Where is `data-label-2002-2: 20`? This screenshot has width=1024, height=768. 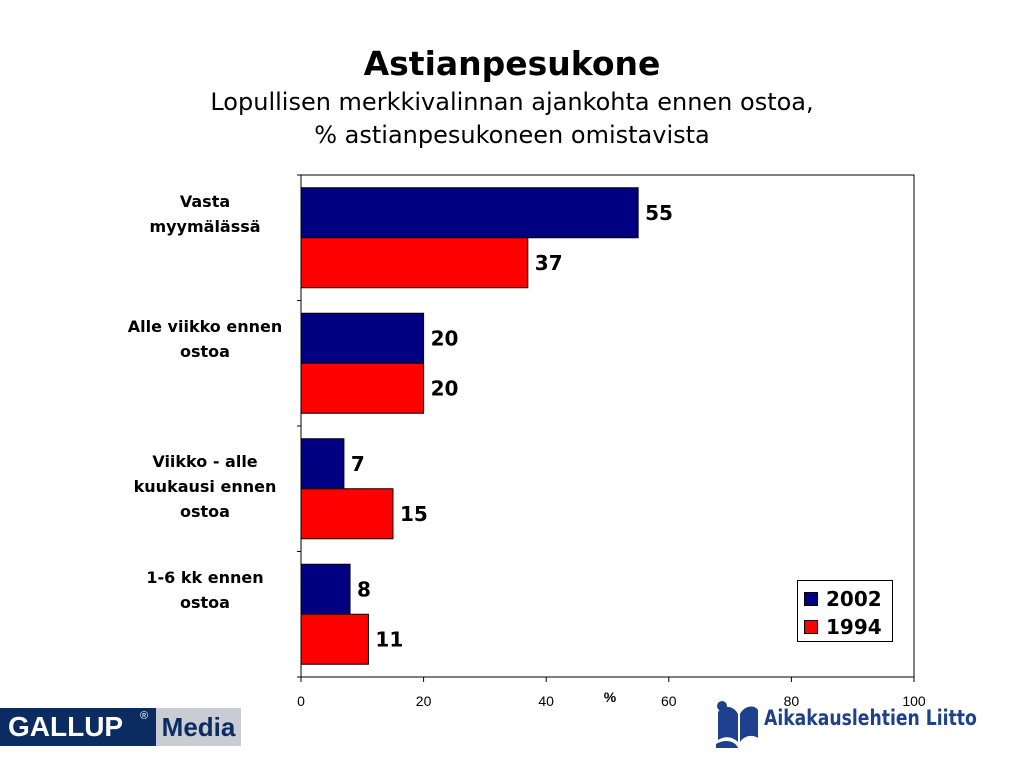
data-label-2002-2: 20 is located at coordinates (445, 338).